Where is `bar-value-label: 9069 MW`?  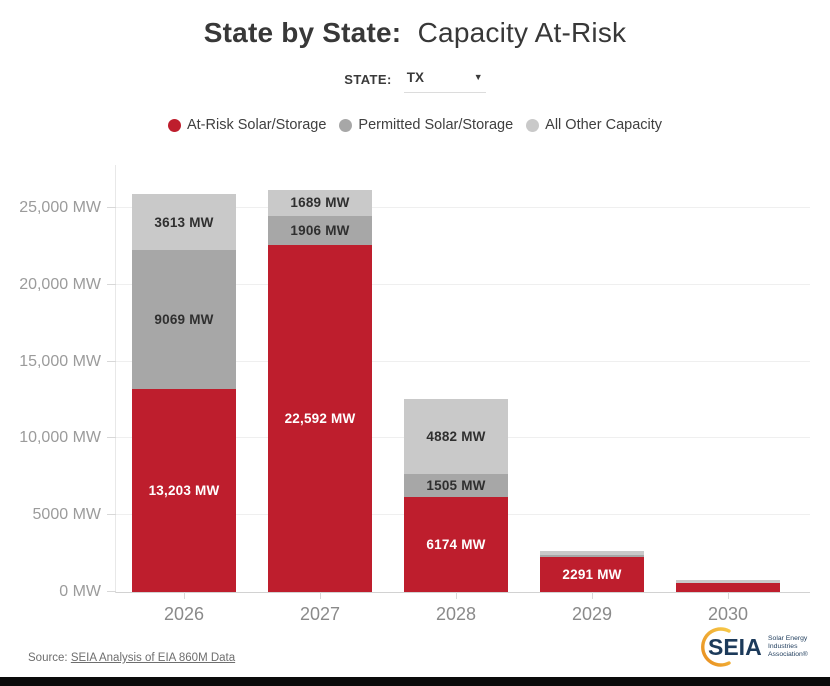
bar-value-label: 9069 MW is located at coordinates (184, 320).